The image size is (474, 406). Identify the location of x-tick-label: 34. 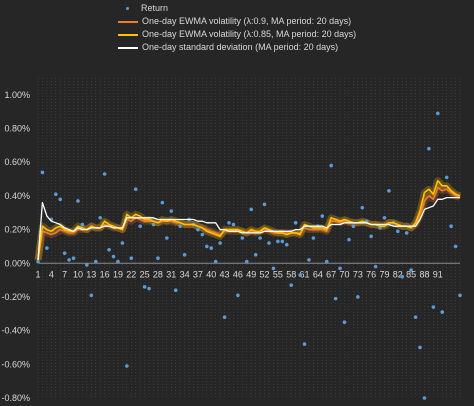
(185, 274).